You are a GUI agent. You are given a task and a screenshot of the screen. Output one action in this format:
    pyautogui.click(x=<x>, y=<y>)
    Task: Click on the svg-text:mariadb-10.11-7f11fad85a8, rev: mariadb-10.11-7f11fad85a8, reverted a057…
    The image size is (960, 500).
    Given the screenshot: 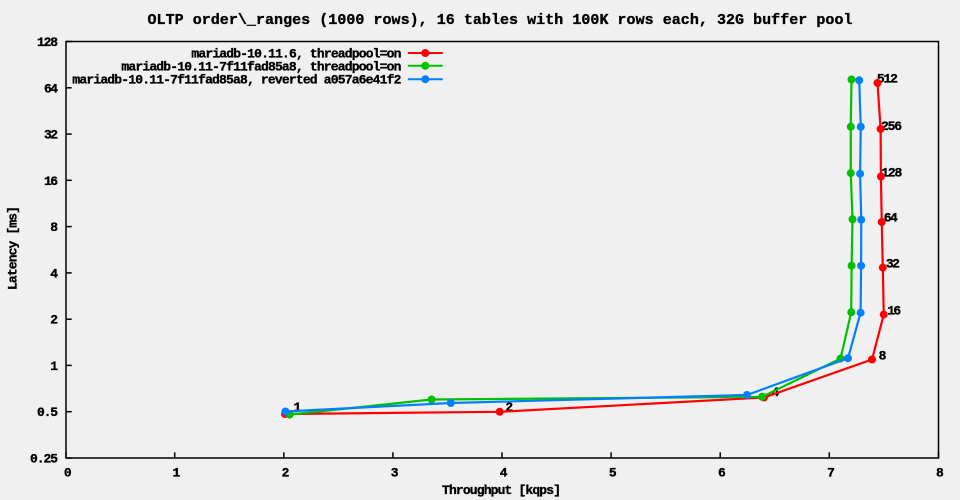 What is the action you would take?
    pyautogui.click(x=236, y=80)
    